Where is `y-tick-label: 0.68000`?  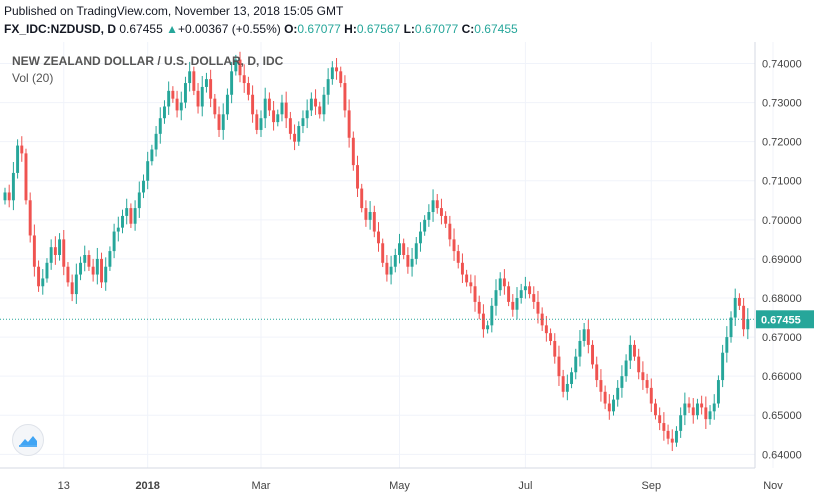
y-tick-label: 0.68000 is located at coordinates (782, 299).